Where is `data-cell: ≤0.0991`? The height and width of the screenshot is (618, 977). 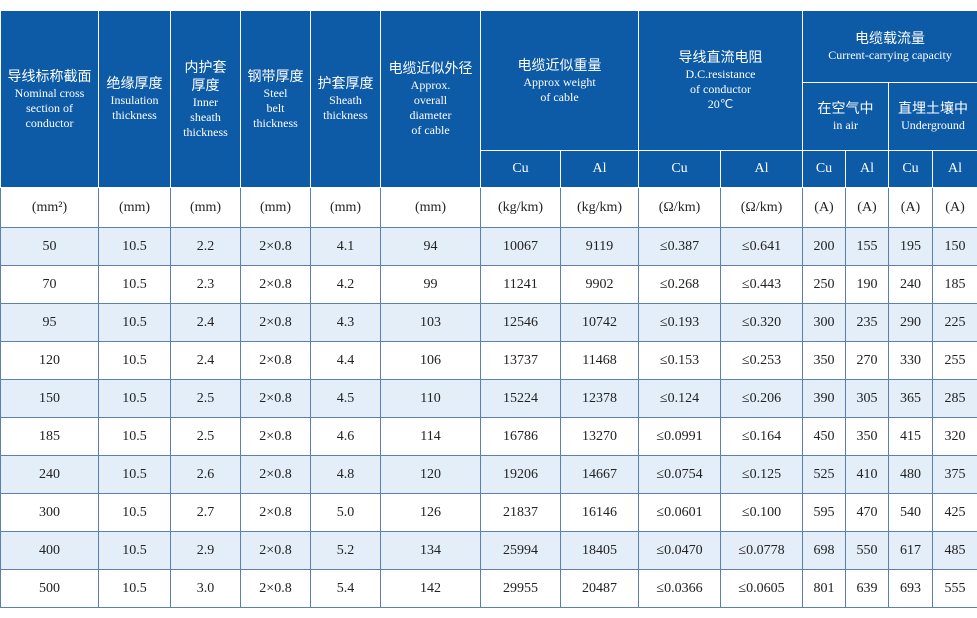
data-cell: ≤0.0991 is located at coordinates (679, 436).